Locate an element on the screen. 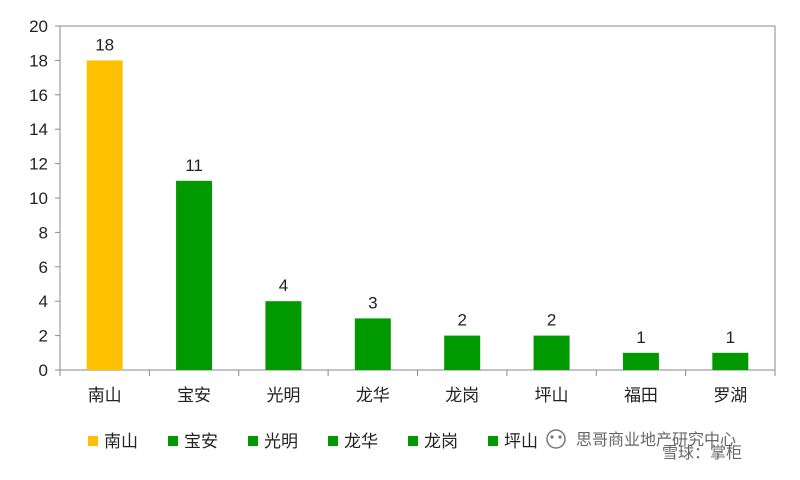 This screenshot has height=480, width=800. data-label: 18 is located at coordinates (104, 44).